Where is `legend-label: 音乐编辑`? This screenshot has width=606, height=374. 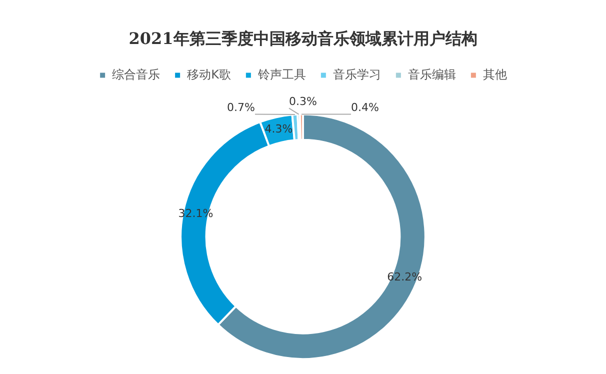 legend-label: 音乐编辑 is located at coordinates (432, 74).